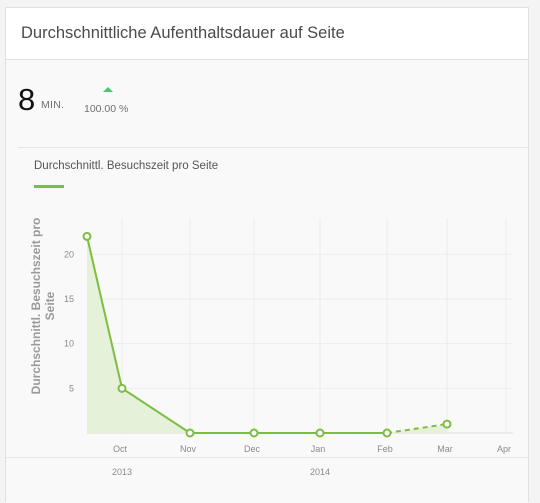 The height and width of the screenshot is (503, 540). Describe the element at coordinates (49, 186) in the screenshot. I see `legend-swatch` at that location.